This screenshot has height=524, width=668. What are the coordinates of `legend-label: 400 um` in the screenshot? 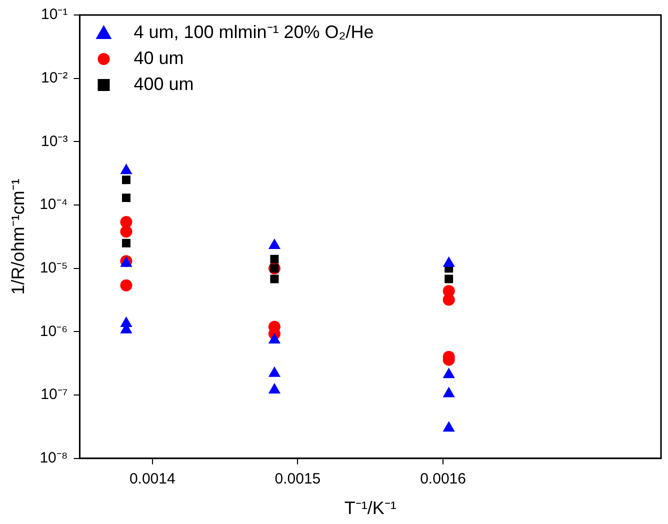 It's located at (164, 84).